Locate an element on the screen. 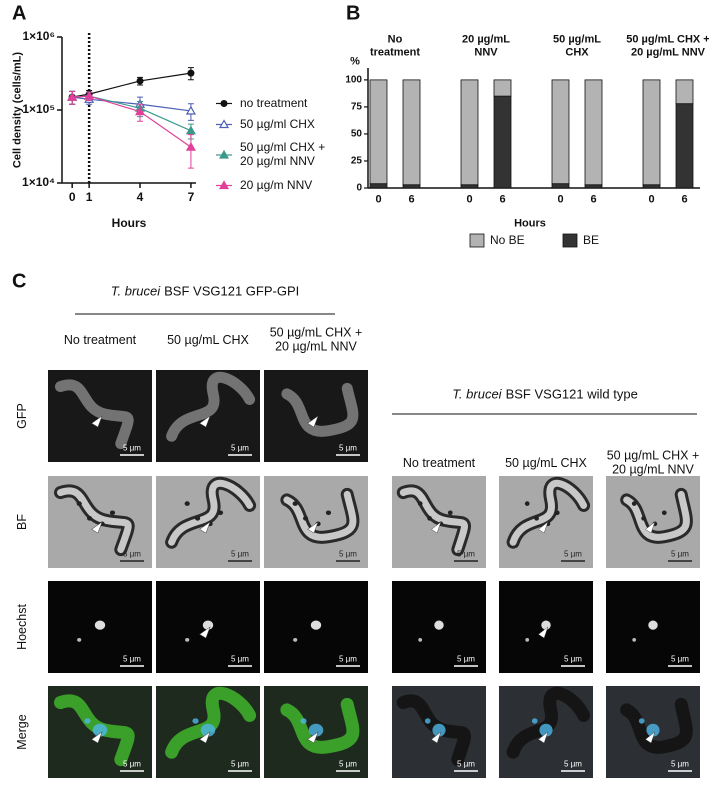 The width and height of the screenshot is (709, 785). x-tick-label: 7 is located at coordinates (191, 197).